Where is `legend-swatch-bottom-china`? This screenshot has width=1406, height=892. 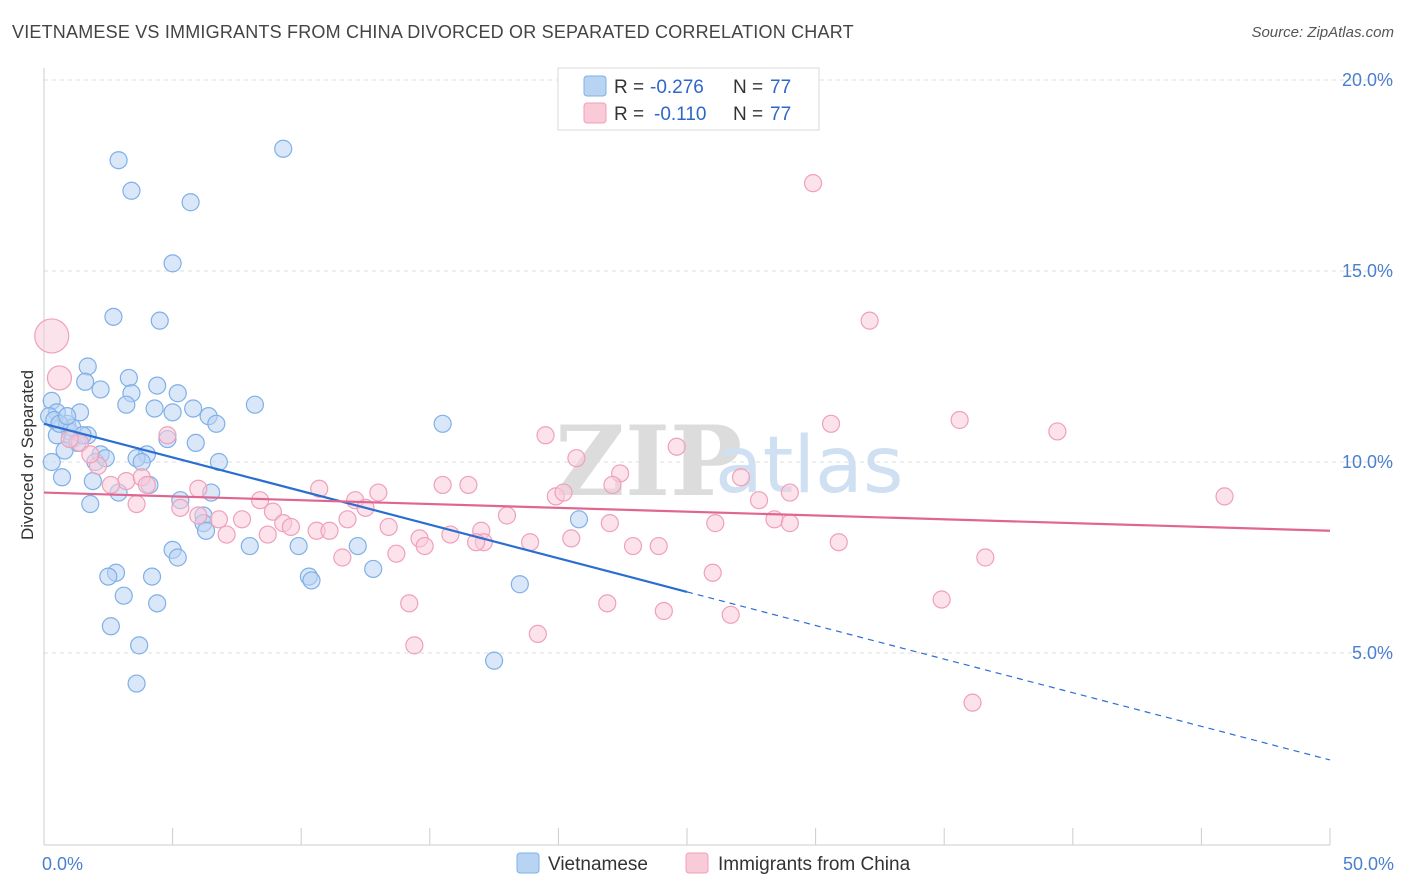
legend-swatch-bottom-china is located at coordinates (697, 863).